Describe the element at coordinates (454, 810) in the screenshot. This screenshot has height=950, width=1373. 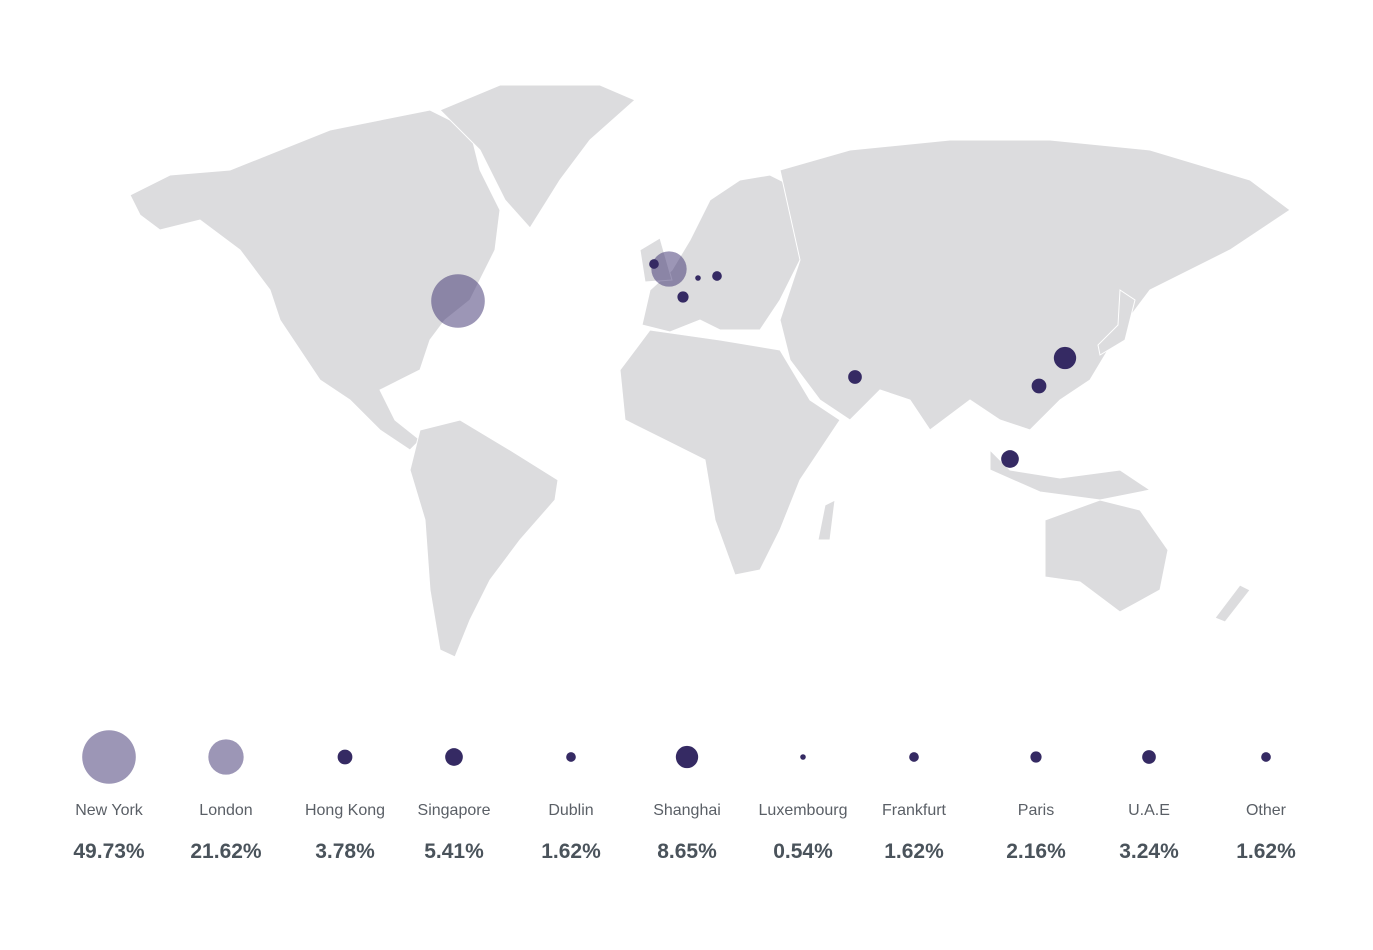
I see `legend-label-singapore: Singapore` at that location.